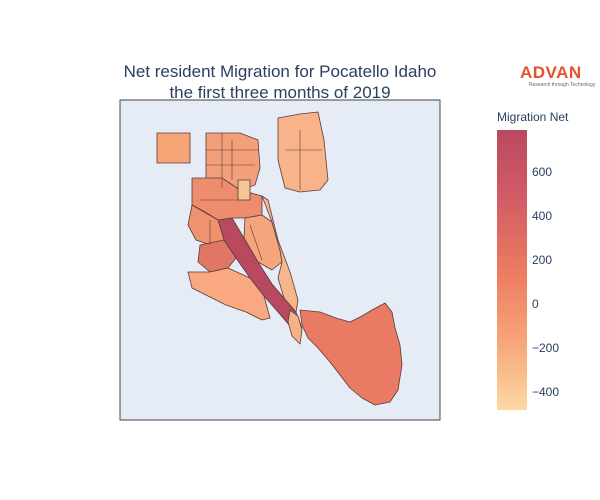  Describe the element at coordinates (295, 327) in the screenshot. I see `region-small-south` at that location.